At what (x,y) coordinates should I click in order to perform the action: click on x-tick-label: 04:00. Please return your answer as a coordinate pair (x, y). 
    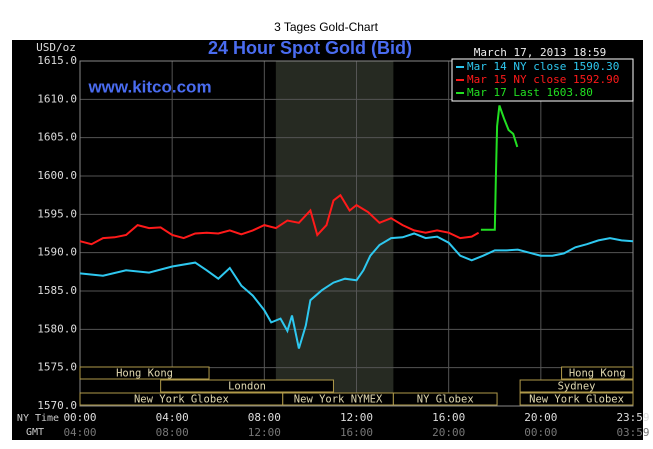
    Looking at the image, I should click on (172, 417).